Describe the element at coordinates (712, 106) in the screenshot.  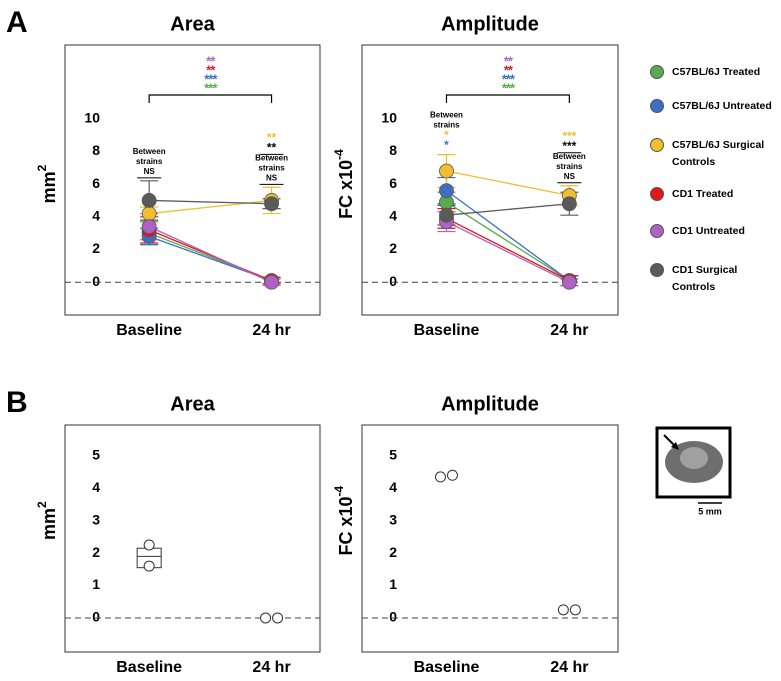
I see `legend-item: C57BL/6J Untreated` at that location.